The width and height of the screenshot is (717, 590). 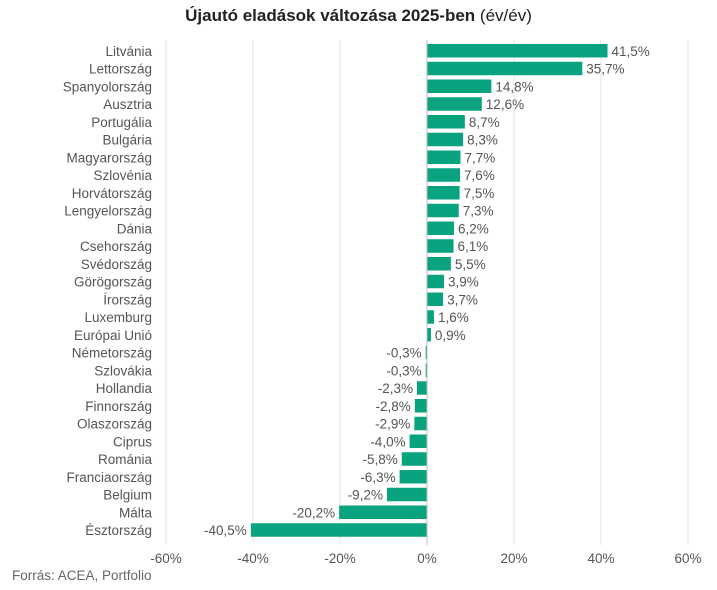 What do you see at coordinates (225, 530) in the screenshot?
I see `data-label: -40,5%` at bounding box center [225, 530].